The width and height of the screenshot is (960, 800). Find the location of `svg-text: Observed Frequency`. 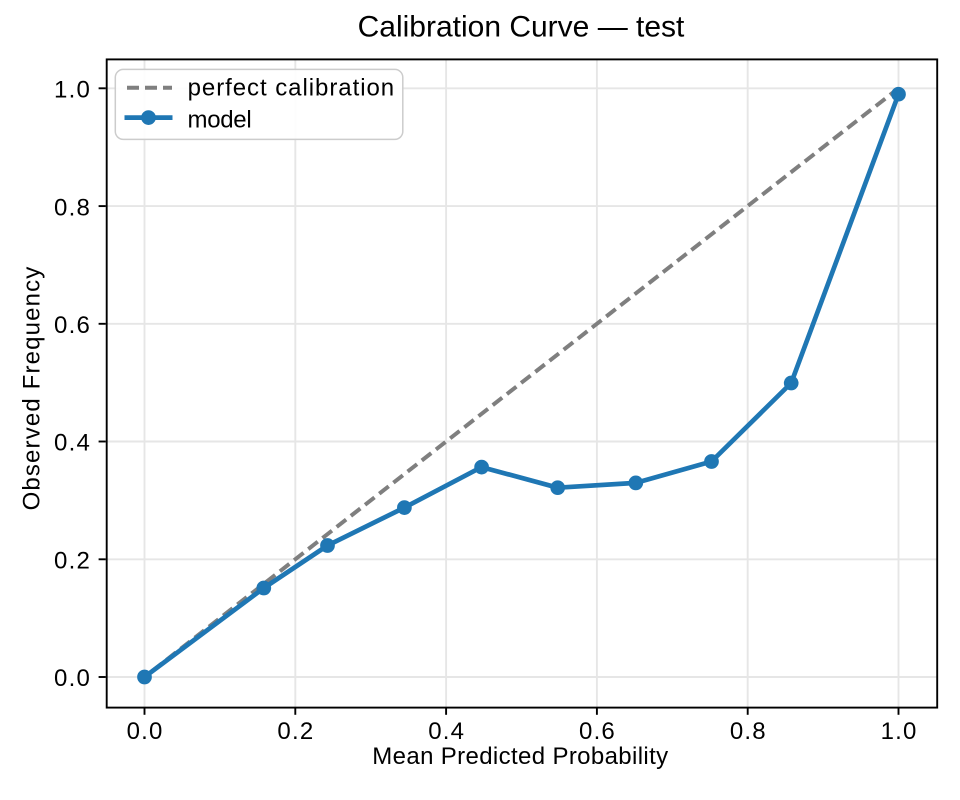

svg-text: Observed Frequency is located at coordinates (32, 388).